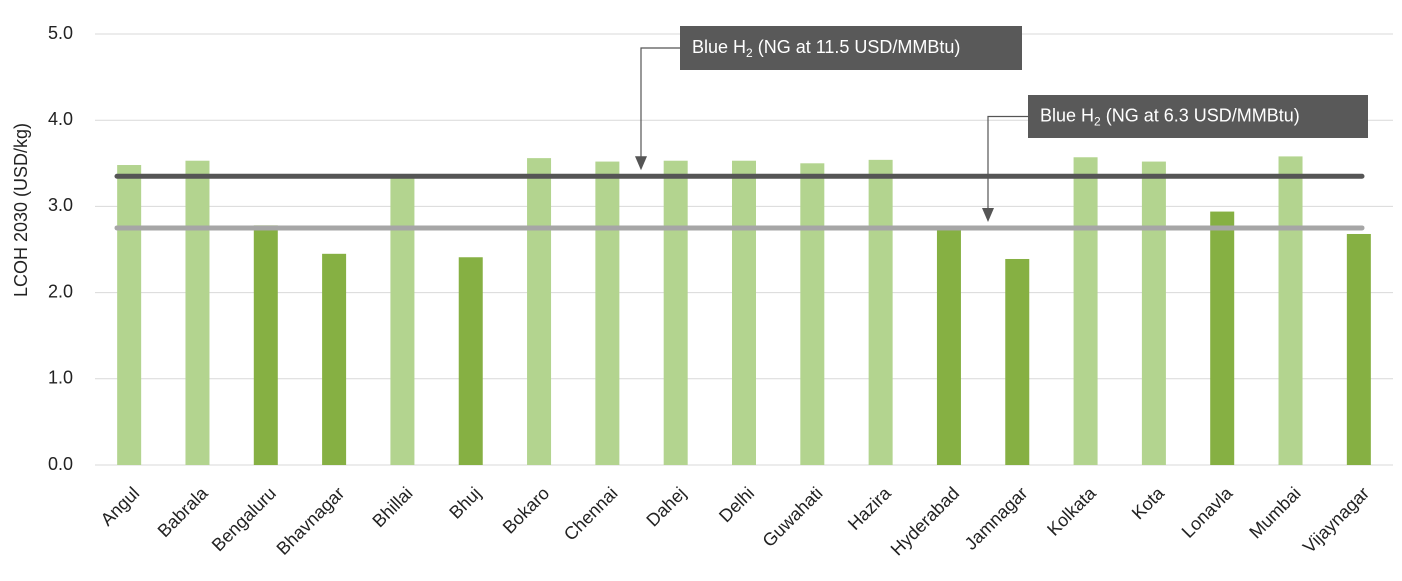 This screenshot has width=1402, height=581. What do you see at coordinates (665, 506) in the screenshot?
I see `x-tick-label: Dahej` at bounding box center [665, 506].